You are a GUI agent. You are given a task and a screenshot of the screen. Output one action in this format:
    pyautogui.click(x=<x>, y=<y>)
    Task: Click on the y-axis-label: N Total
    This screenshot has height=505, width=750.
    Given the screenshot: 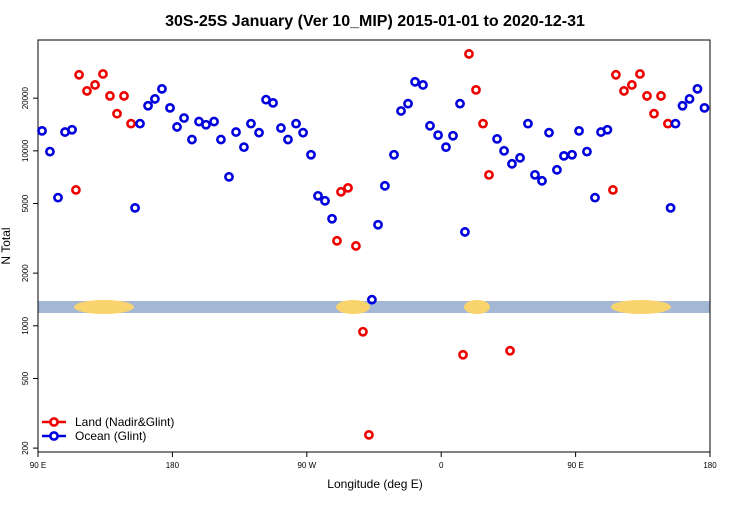 What is the action you would take?
    pyautogui.click(x=6, y=245)
    